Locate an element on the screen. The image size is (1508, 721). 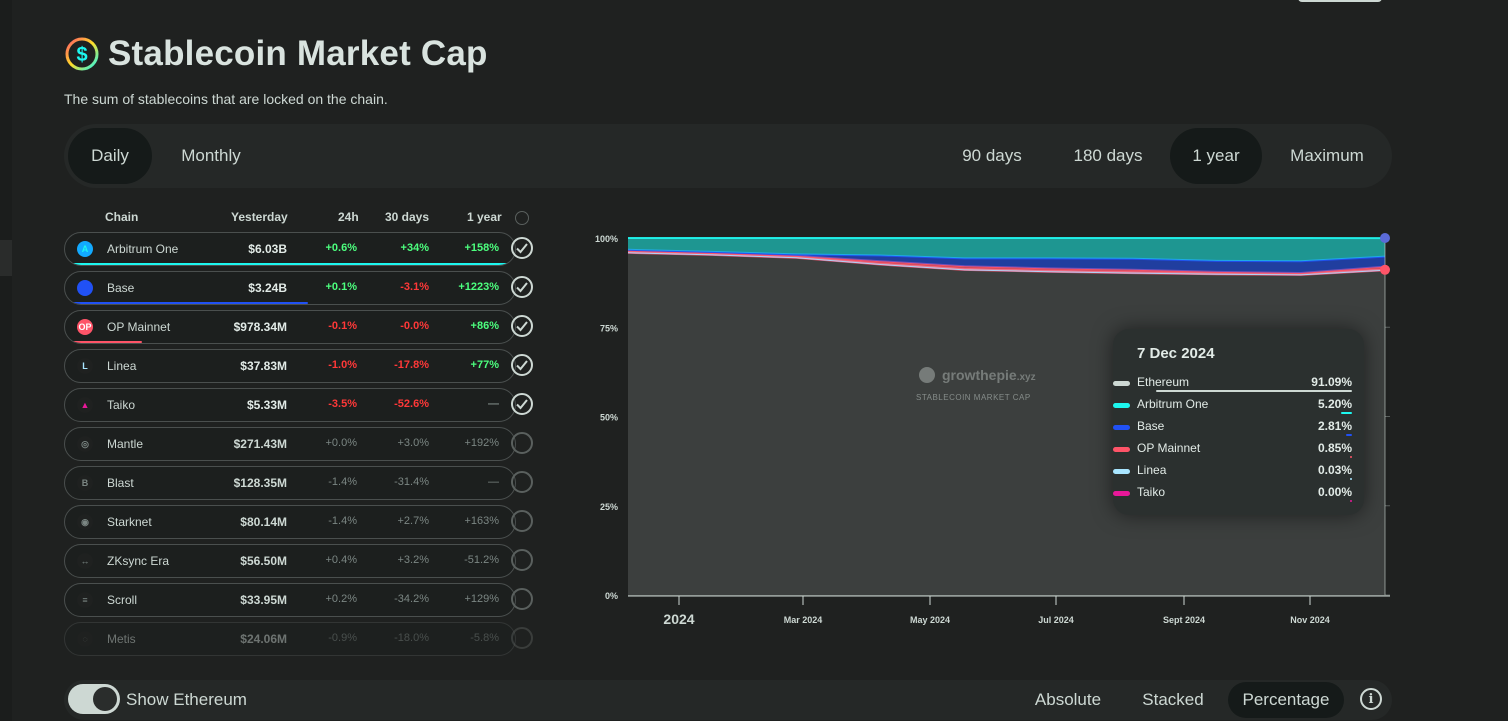
change-1-year: +1223% is located at coordinates (478, 287).